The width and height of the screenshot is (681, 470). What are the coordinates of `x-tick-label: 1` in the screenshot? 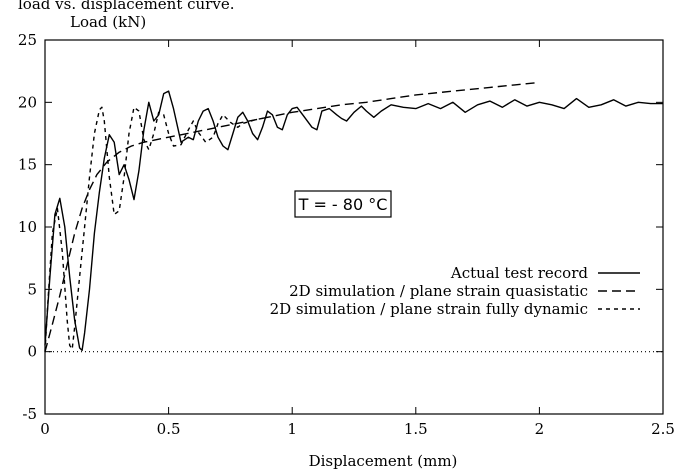 It's located at (292, 429).